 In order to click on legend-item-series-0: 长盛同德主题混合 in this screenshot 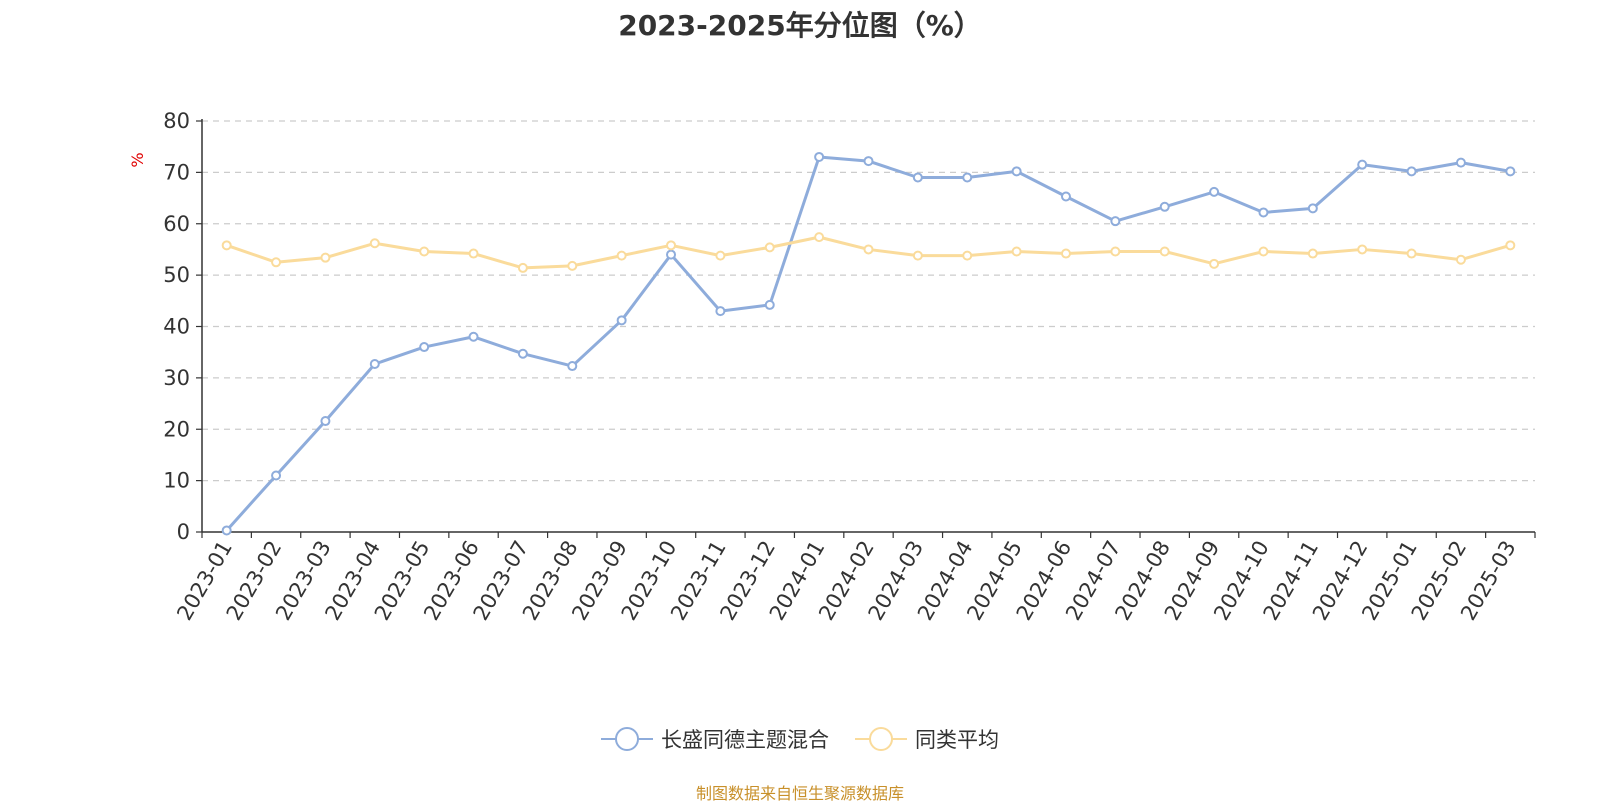, I will do `click(715, 739)`.